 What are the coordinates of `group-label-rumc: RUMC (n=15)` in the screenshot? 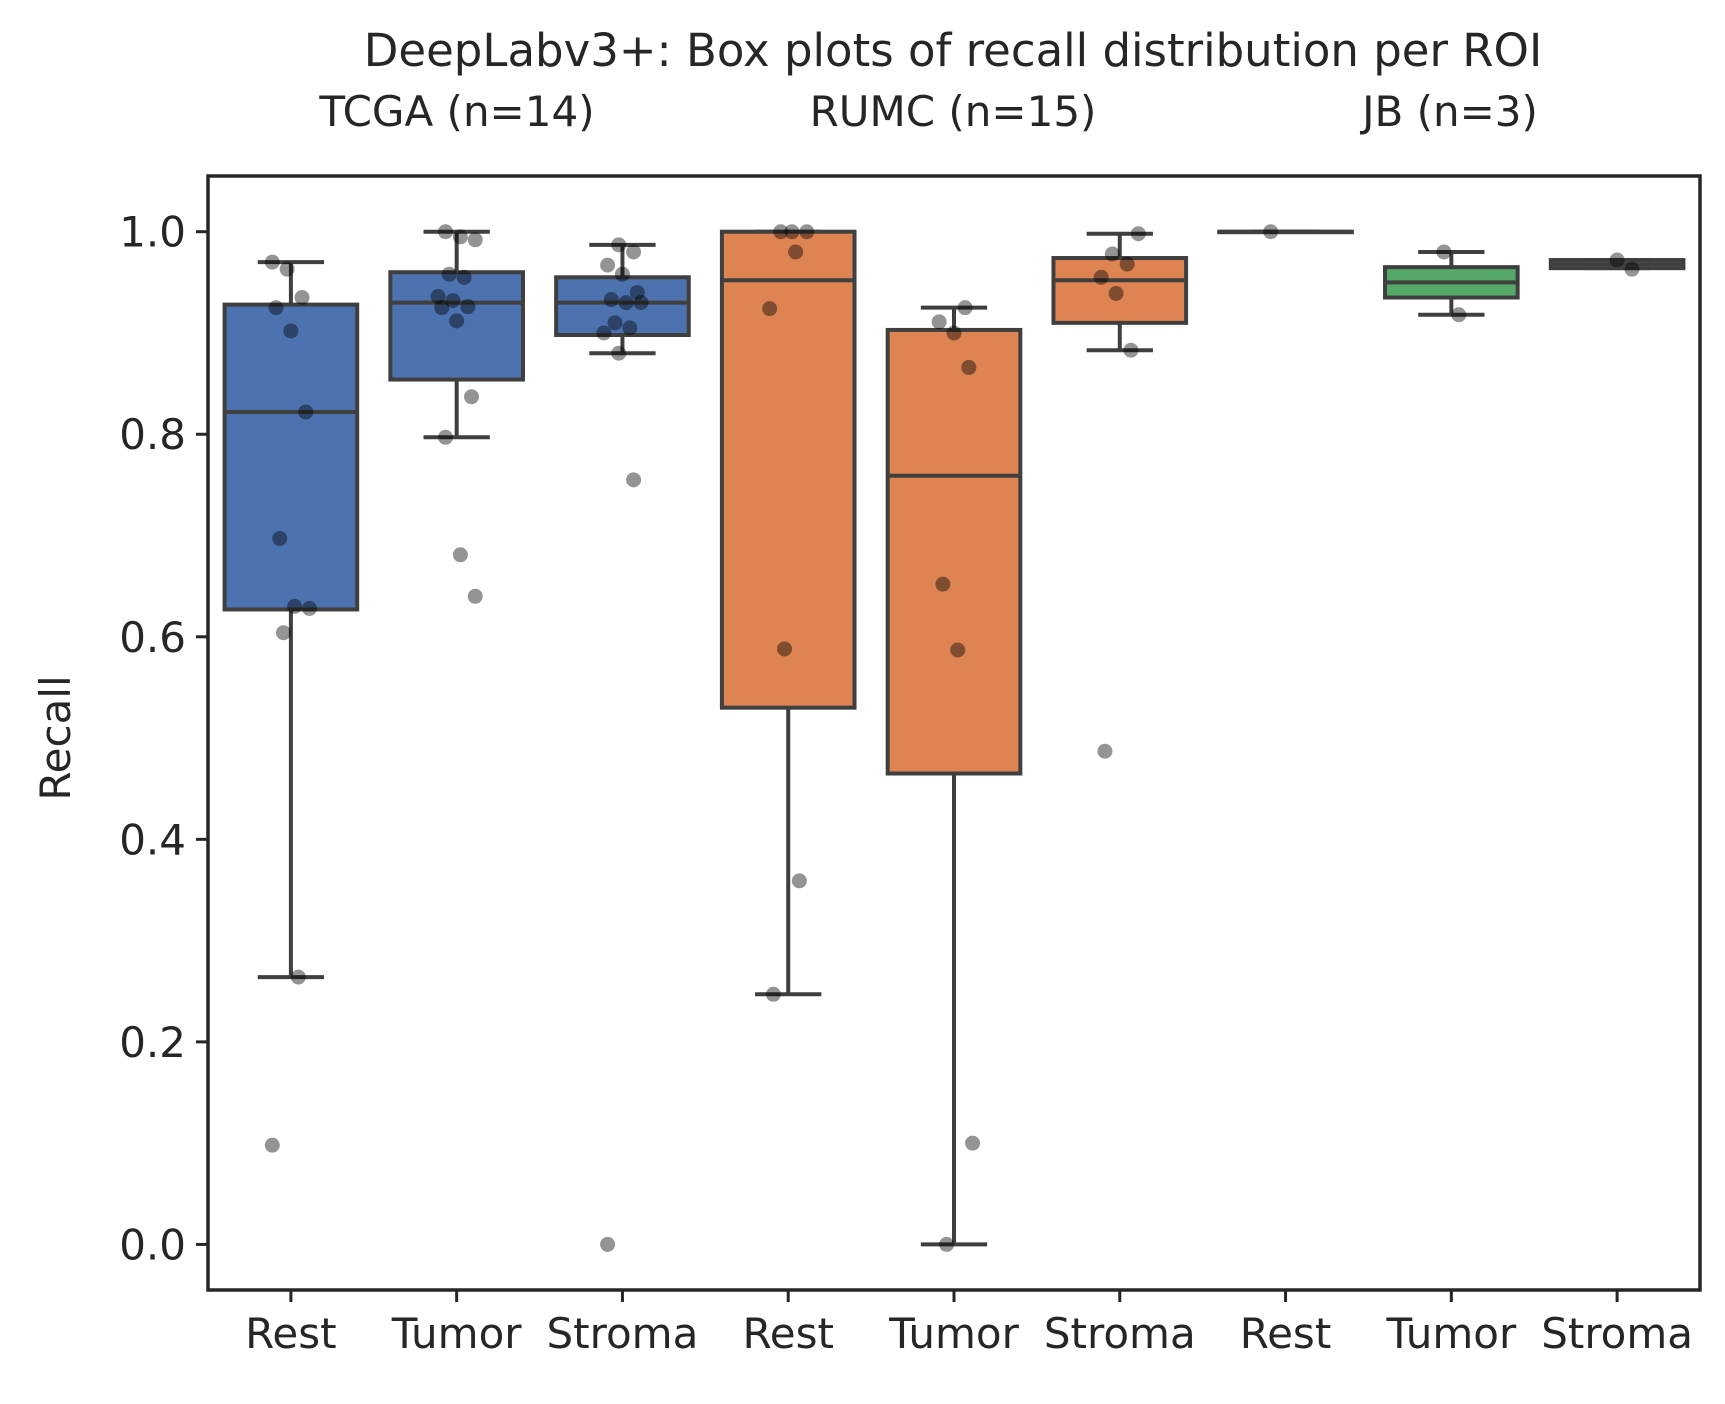 It's located at (953, 111).